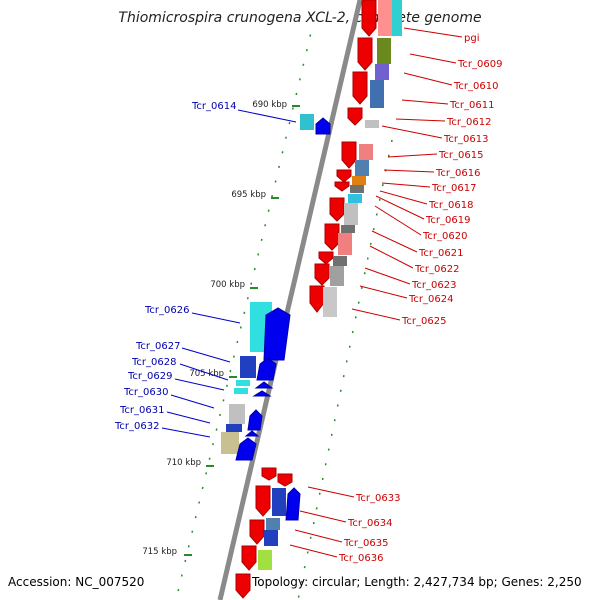  I want to click on gene-arrow-tcr0627, so click(266, 369).